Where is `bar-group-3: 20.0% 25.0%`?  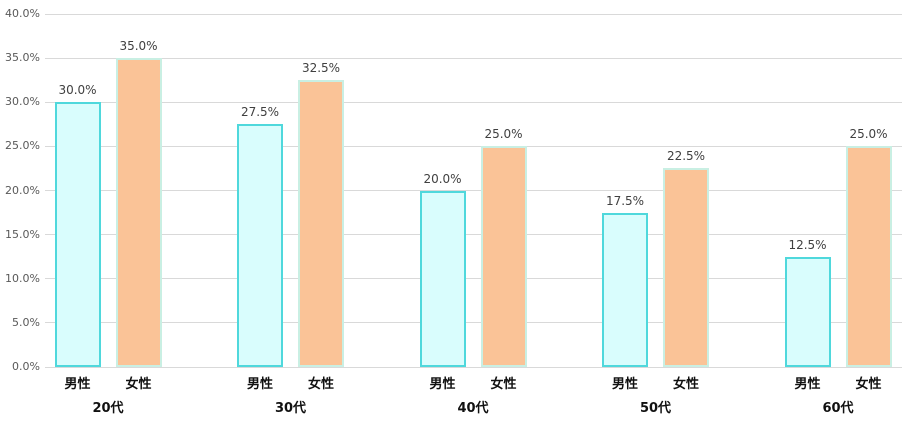 bar-group-3: 20.0% 25.0% is located at coordinates (473, 190).